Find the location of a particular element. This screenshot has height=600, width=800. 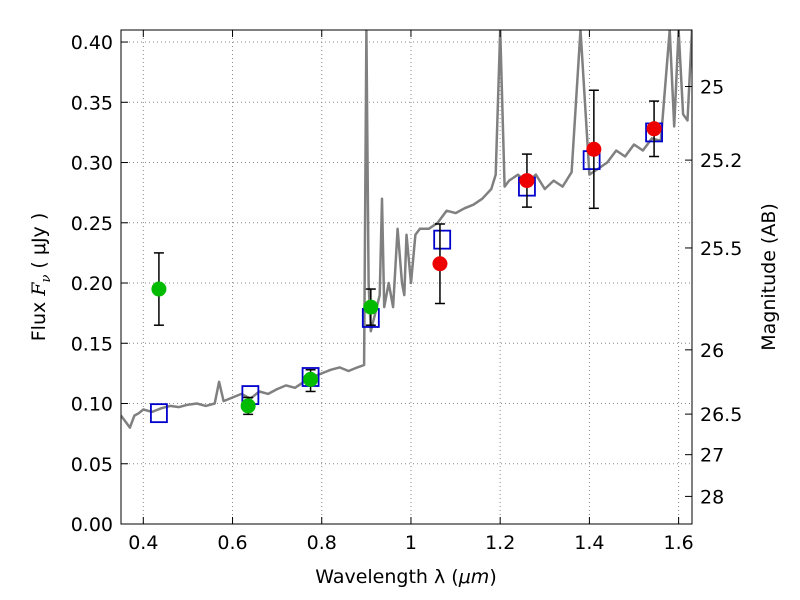

x-axis-label-prefix: Wavelength λ ( is located at coordinates (386, 577).